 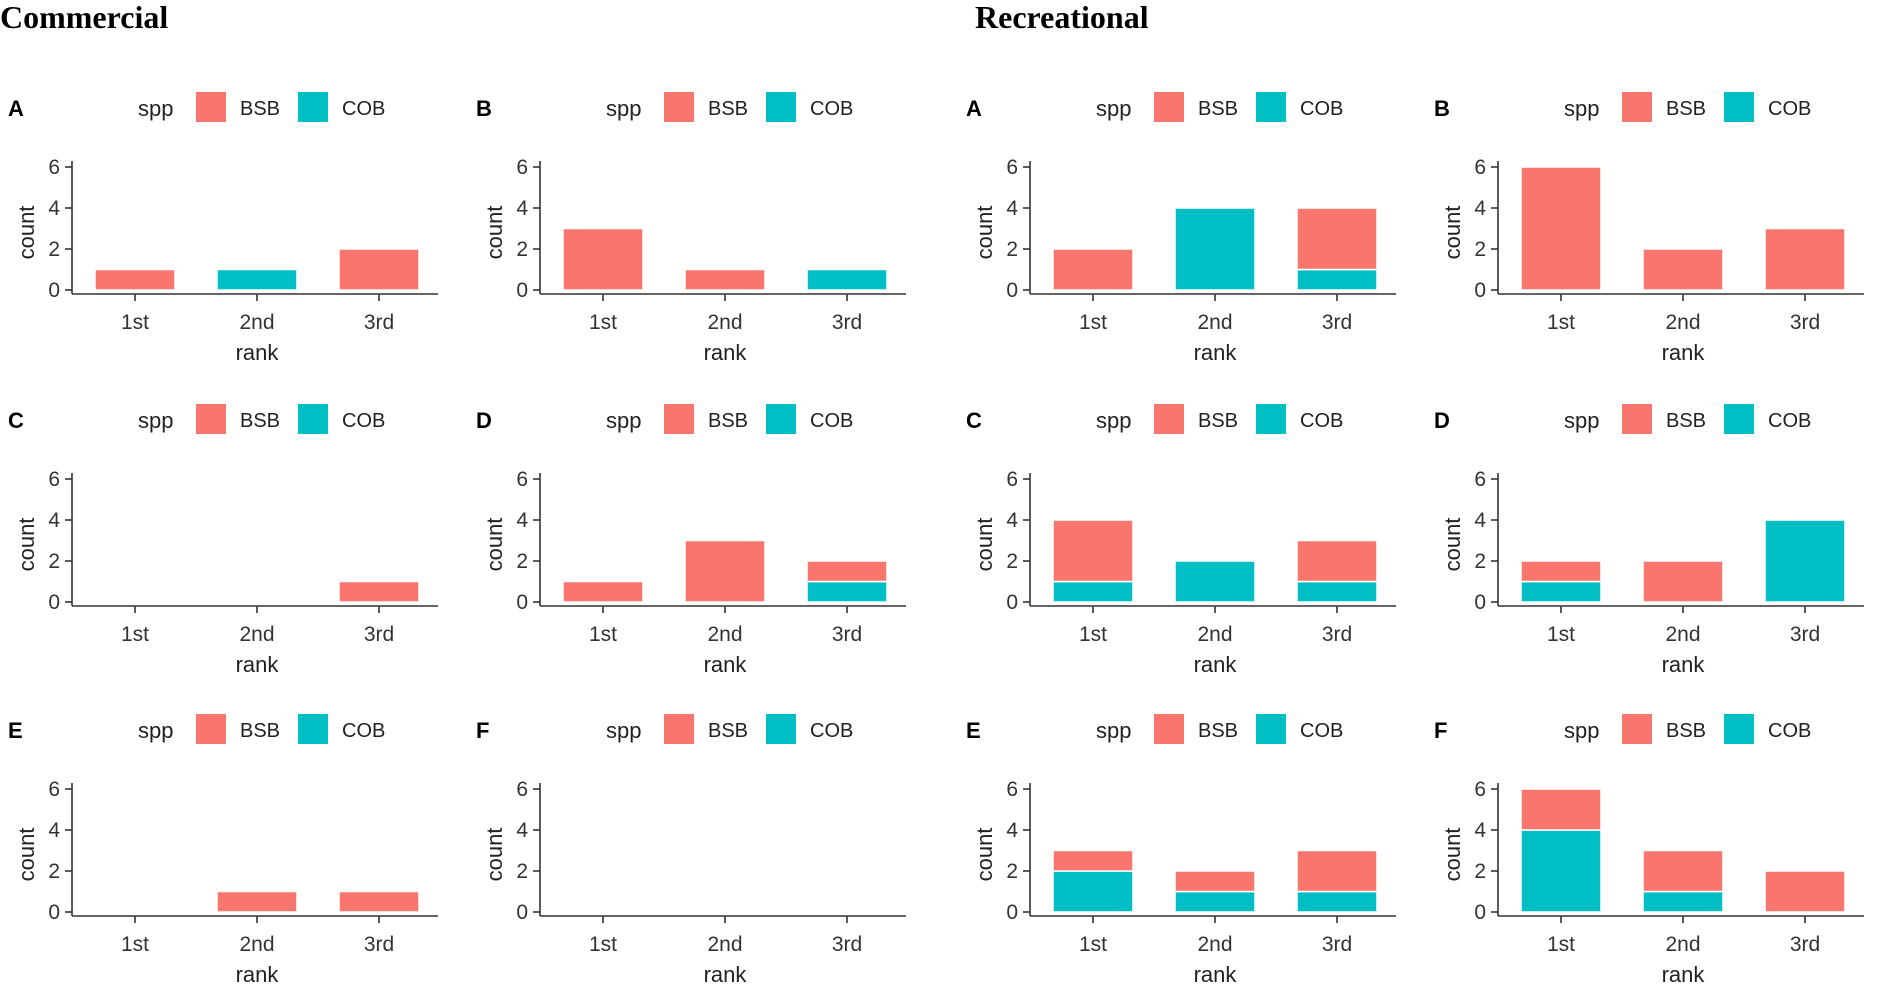 What do you see at coordinates (974, 108) in the screenshot?
I see `panel-label: A` at bounding box center [974, 108].